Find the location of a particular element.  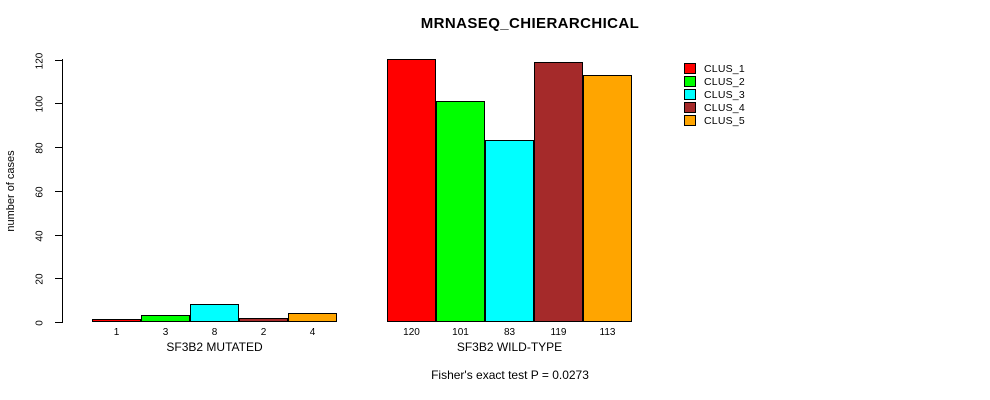

bar-clus_1-group1 is located at coordinates (116, 320).